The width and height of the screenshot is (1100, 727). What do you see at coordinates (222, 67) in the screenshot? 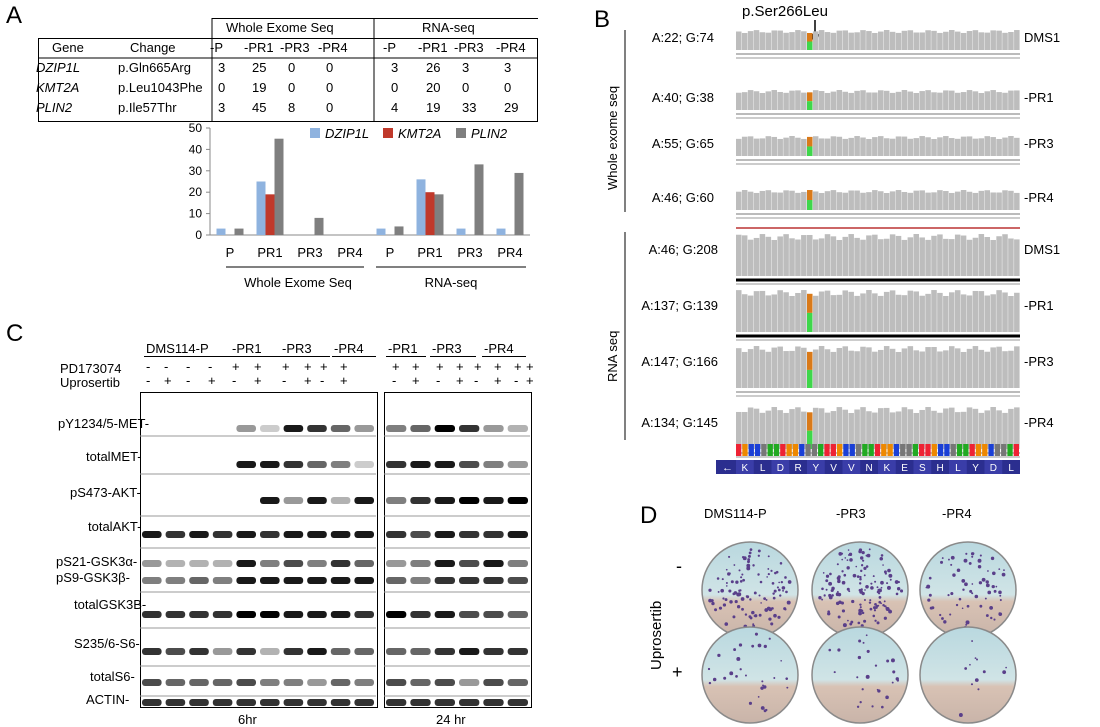
I see `table-cell: 3` at bounding box center [222, 67].